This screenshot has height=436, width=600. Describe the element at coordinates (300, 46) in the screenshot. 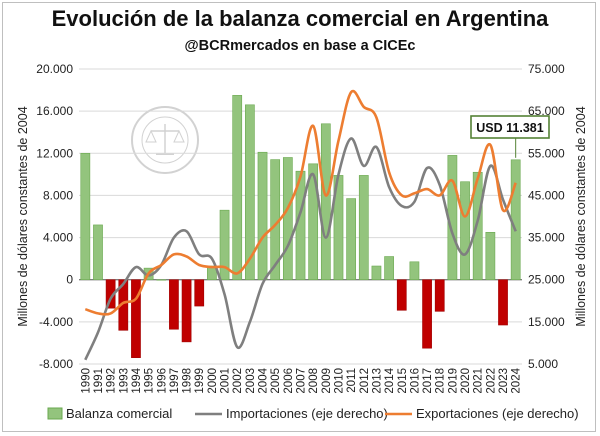

I see `chart-subtitle: @BCRmercados en base a CICEc` at that location.